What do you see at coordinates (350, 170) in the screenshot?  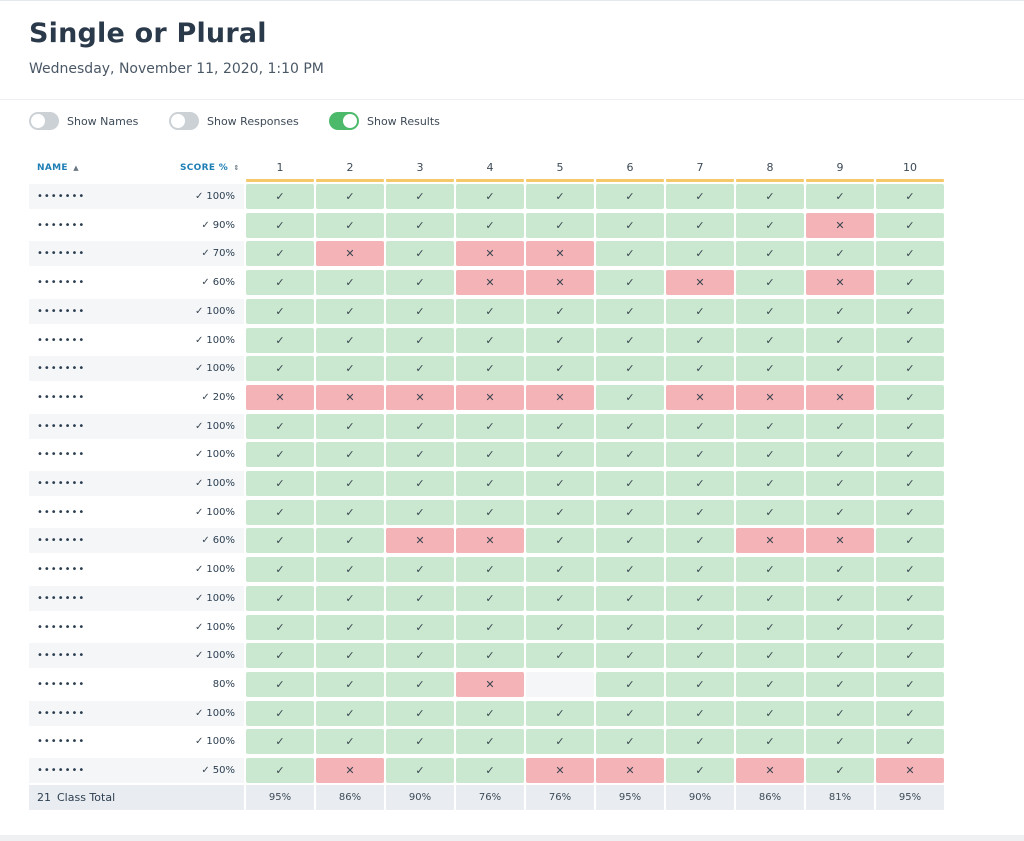 I see `question-header-2: 2` at bounding box center [350, 170].